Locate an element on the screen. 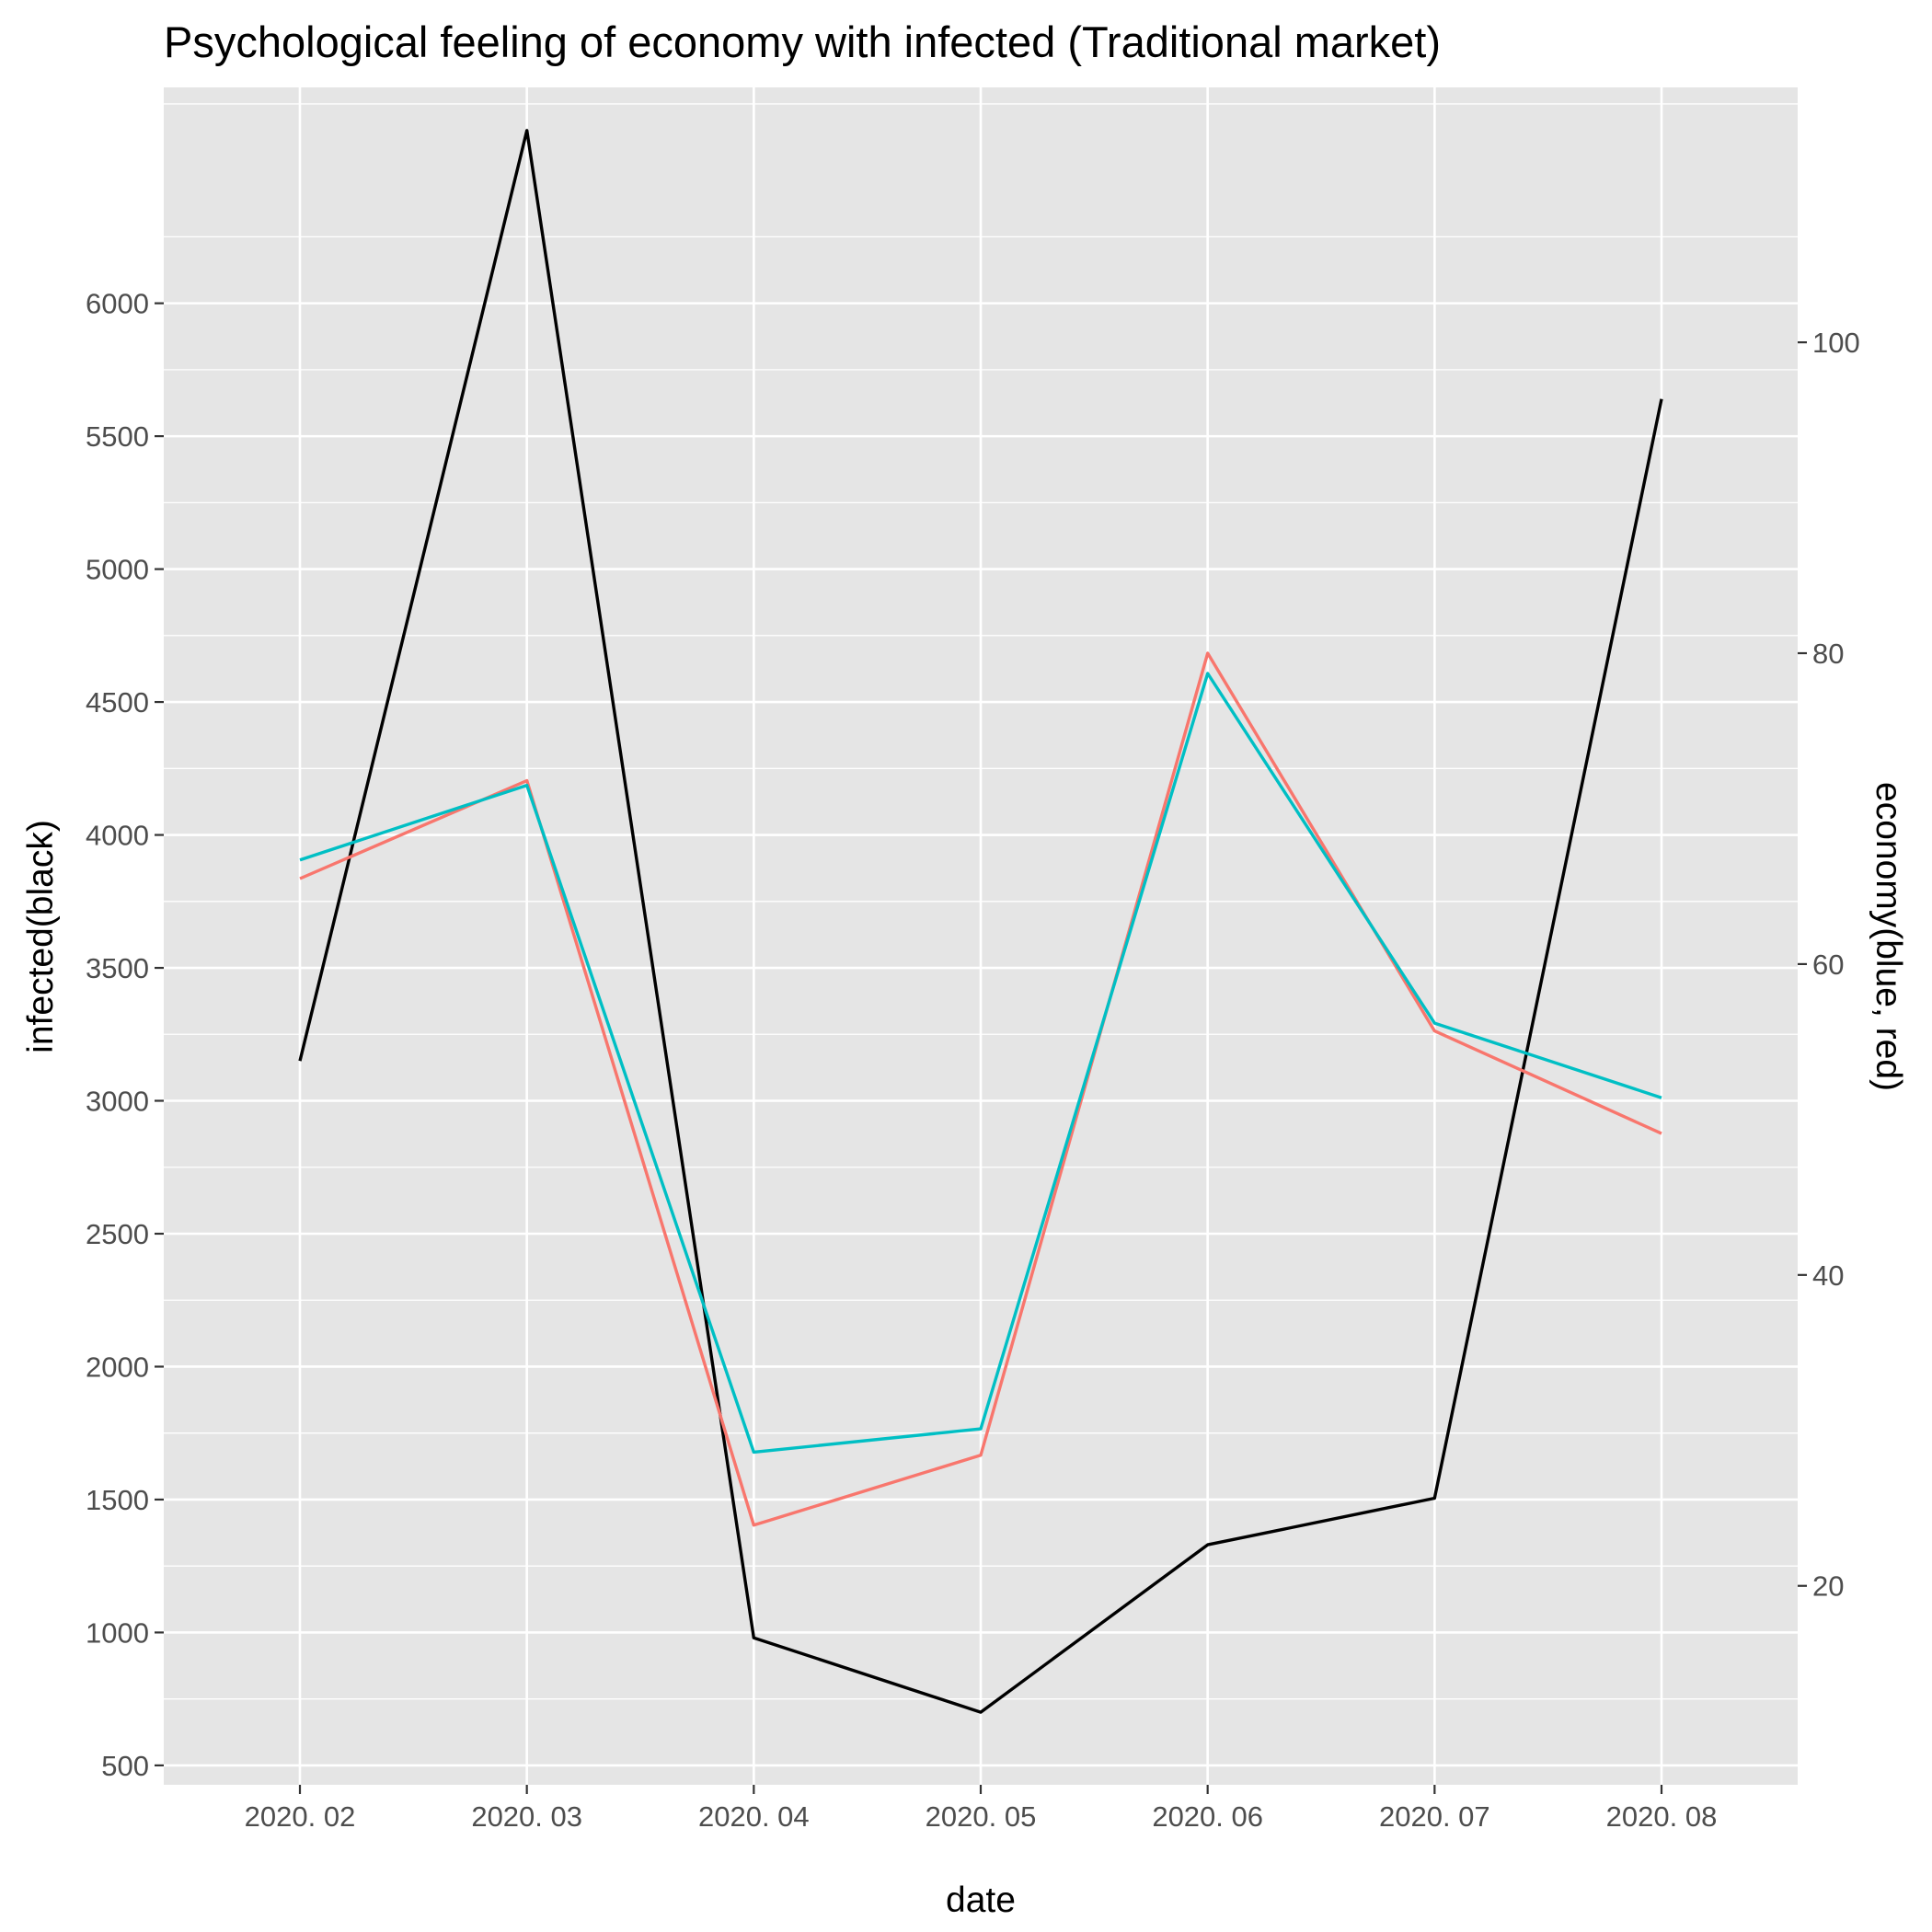  y-tick-label: 4000 is located at coordinates (117, 836).